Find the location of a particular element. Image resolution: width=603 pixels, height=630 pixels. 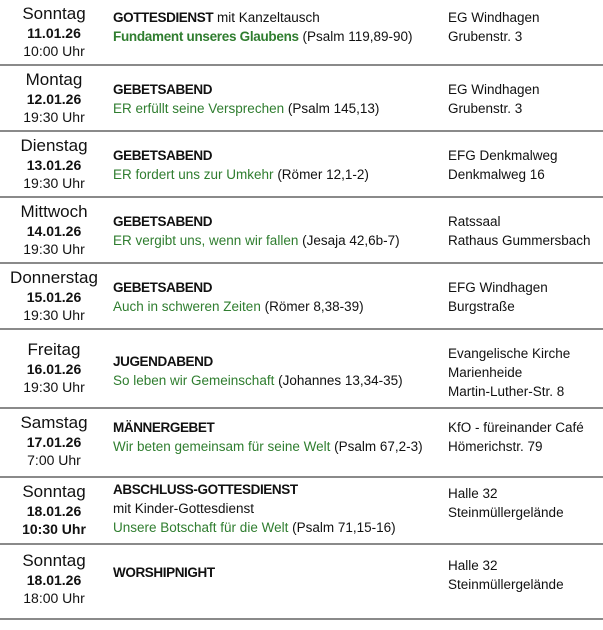

event-weekday: Samstag is located at coordinates (54, 422).